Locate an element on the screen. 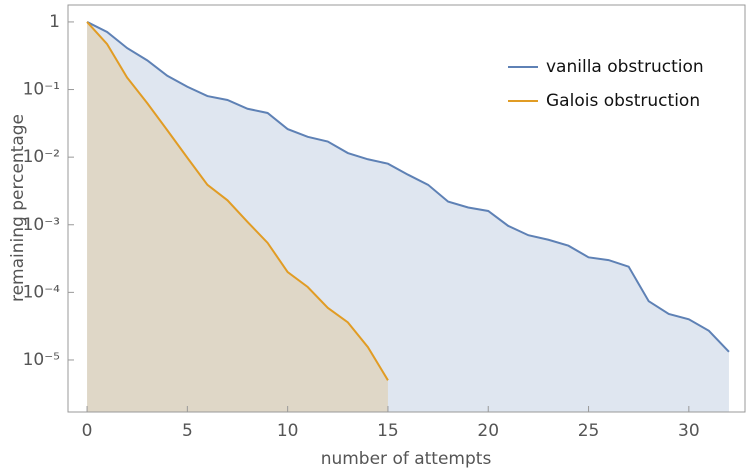 The height and width of the screenshot is (472, 747). y-tick-label: 10⁻² is located at coordinates (41, 157).